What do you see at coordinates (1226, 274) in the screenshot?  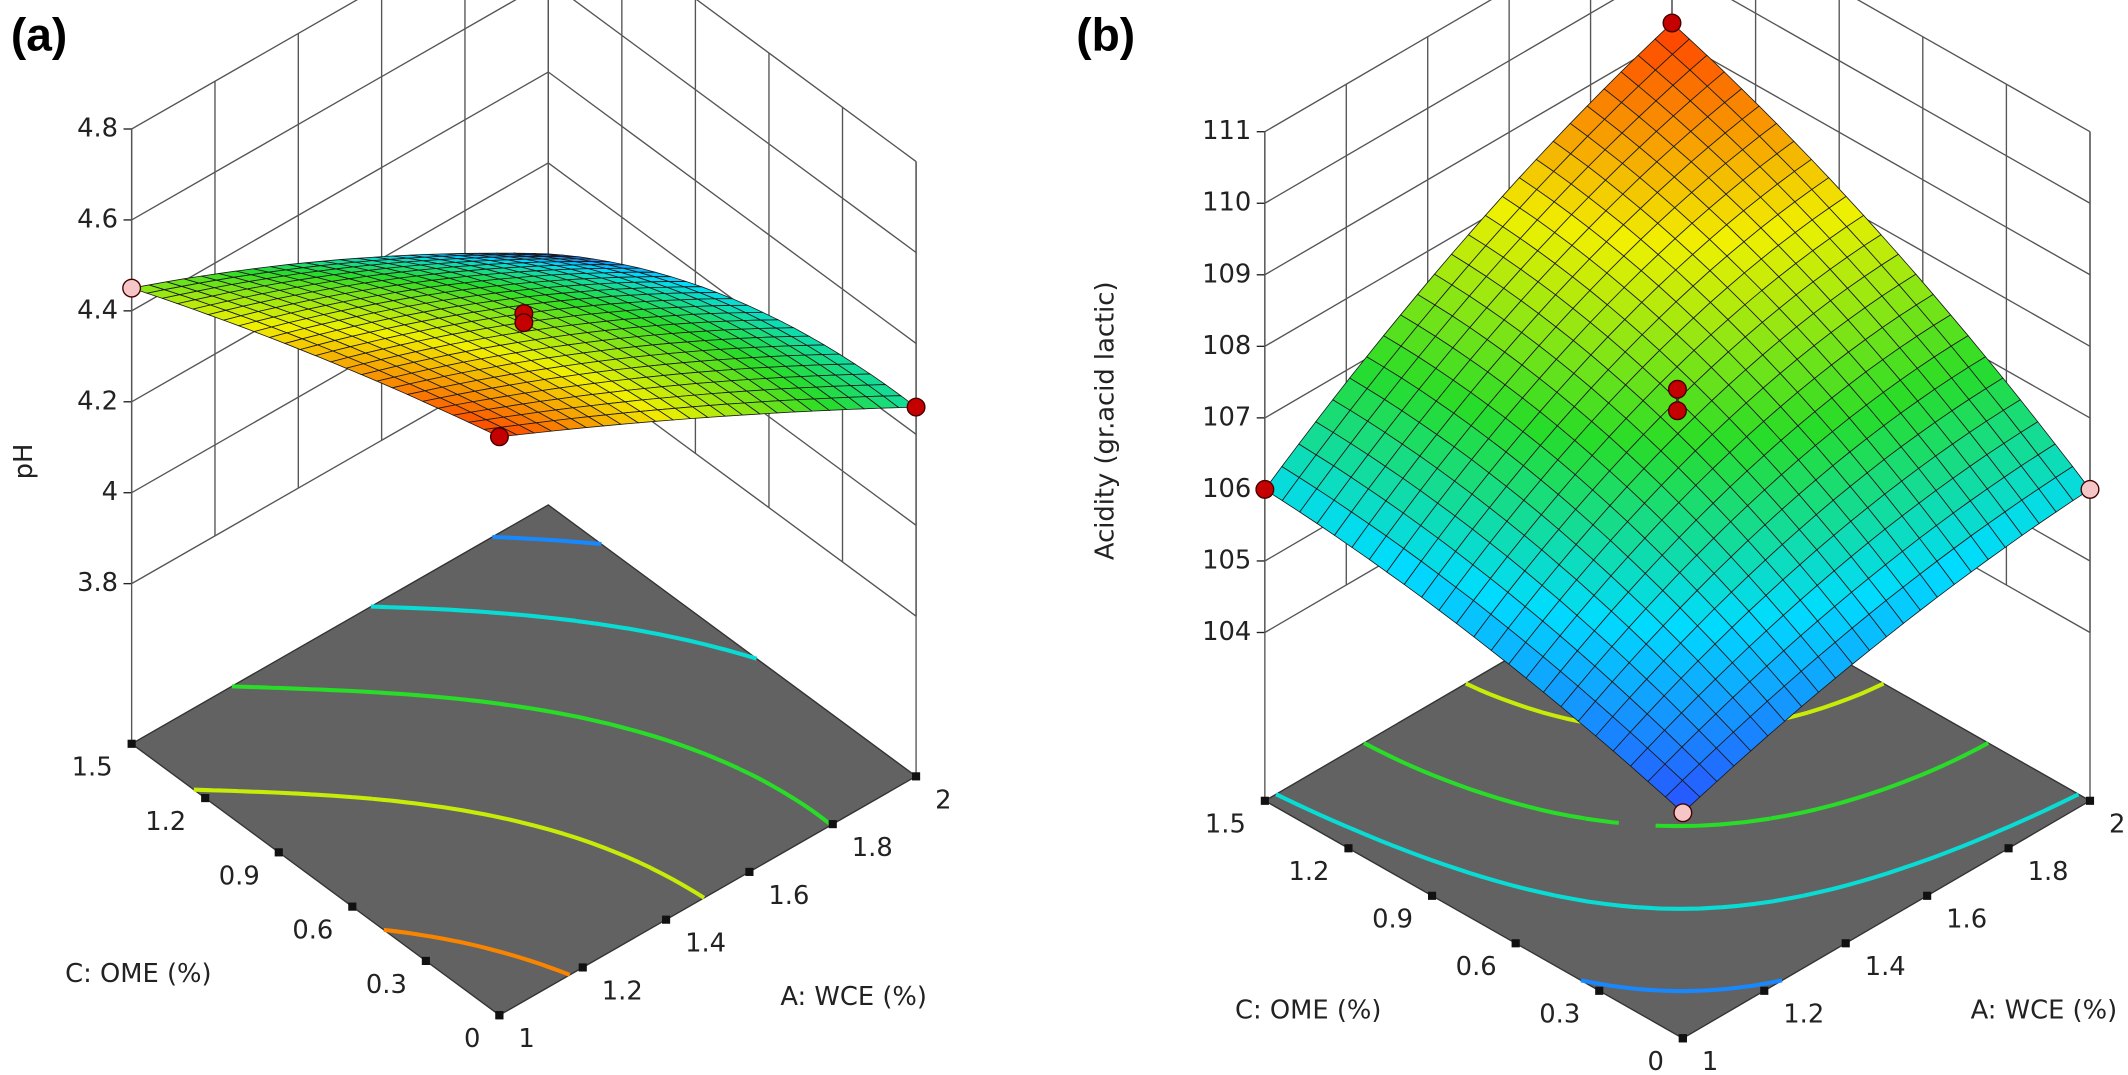 I see `z-tick-label: 109` at bounding box center [1226, 274].